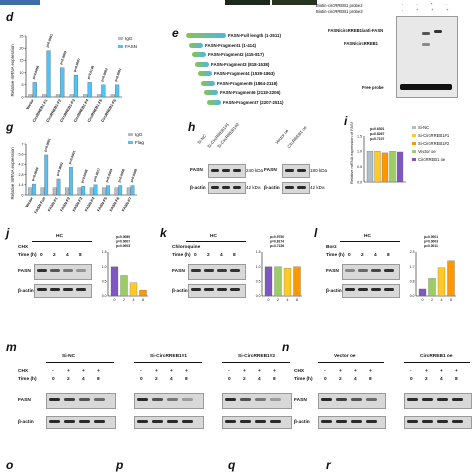  What do you see at coordinates (245, 102) in the screenshot?
I see `fragment-row: FASN-Fragment7 (2207-2511)` at bounding box center [245, 102].